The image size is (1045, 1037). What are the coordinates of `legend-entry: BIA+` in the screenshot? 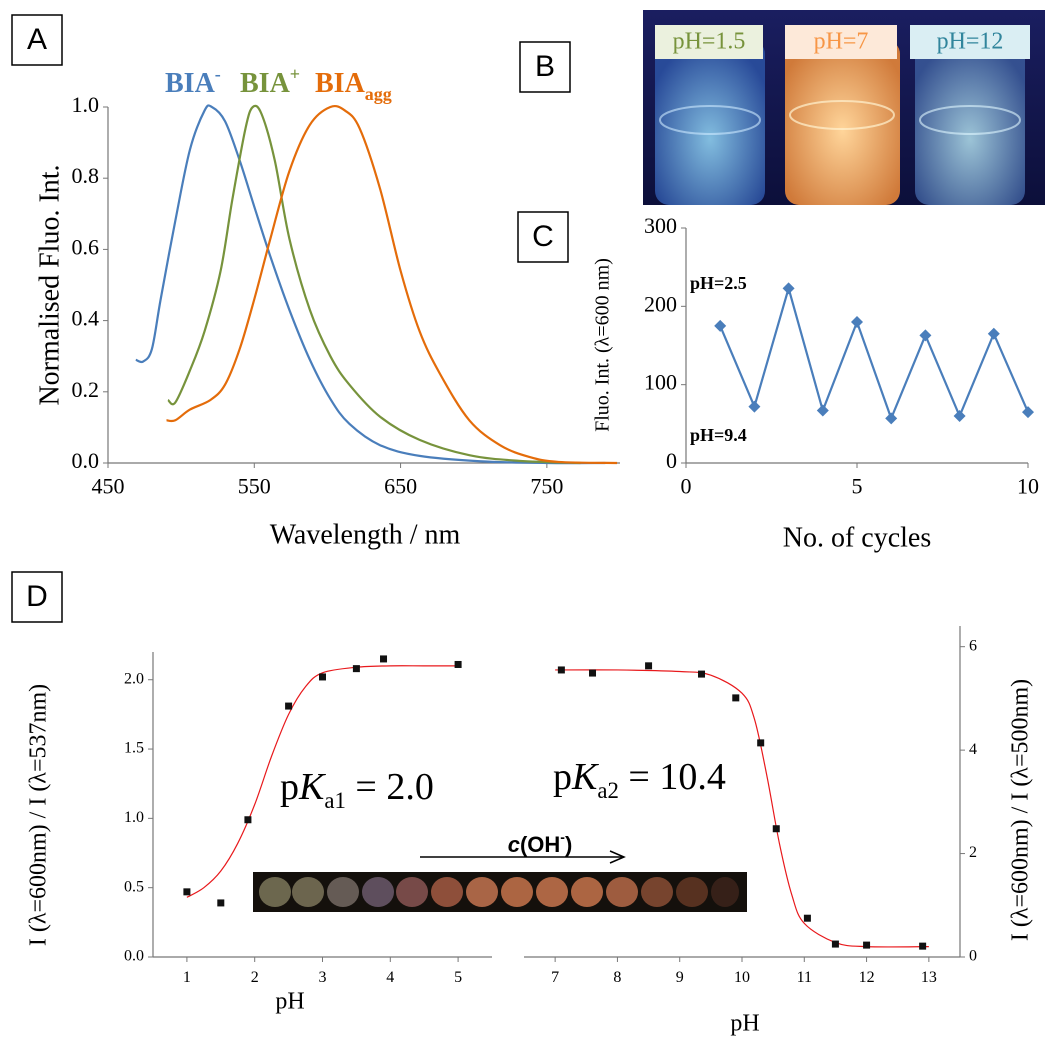 It's located at (270, 81).